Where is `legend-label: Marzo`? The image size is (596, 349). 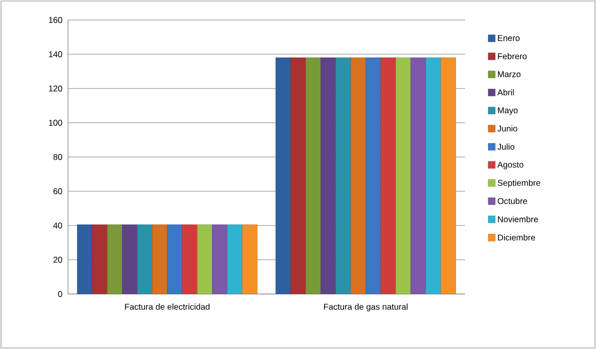 legend-label: Marzo is located at coordinates (509, 74).